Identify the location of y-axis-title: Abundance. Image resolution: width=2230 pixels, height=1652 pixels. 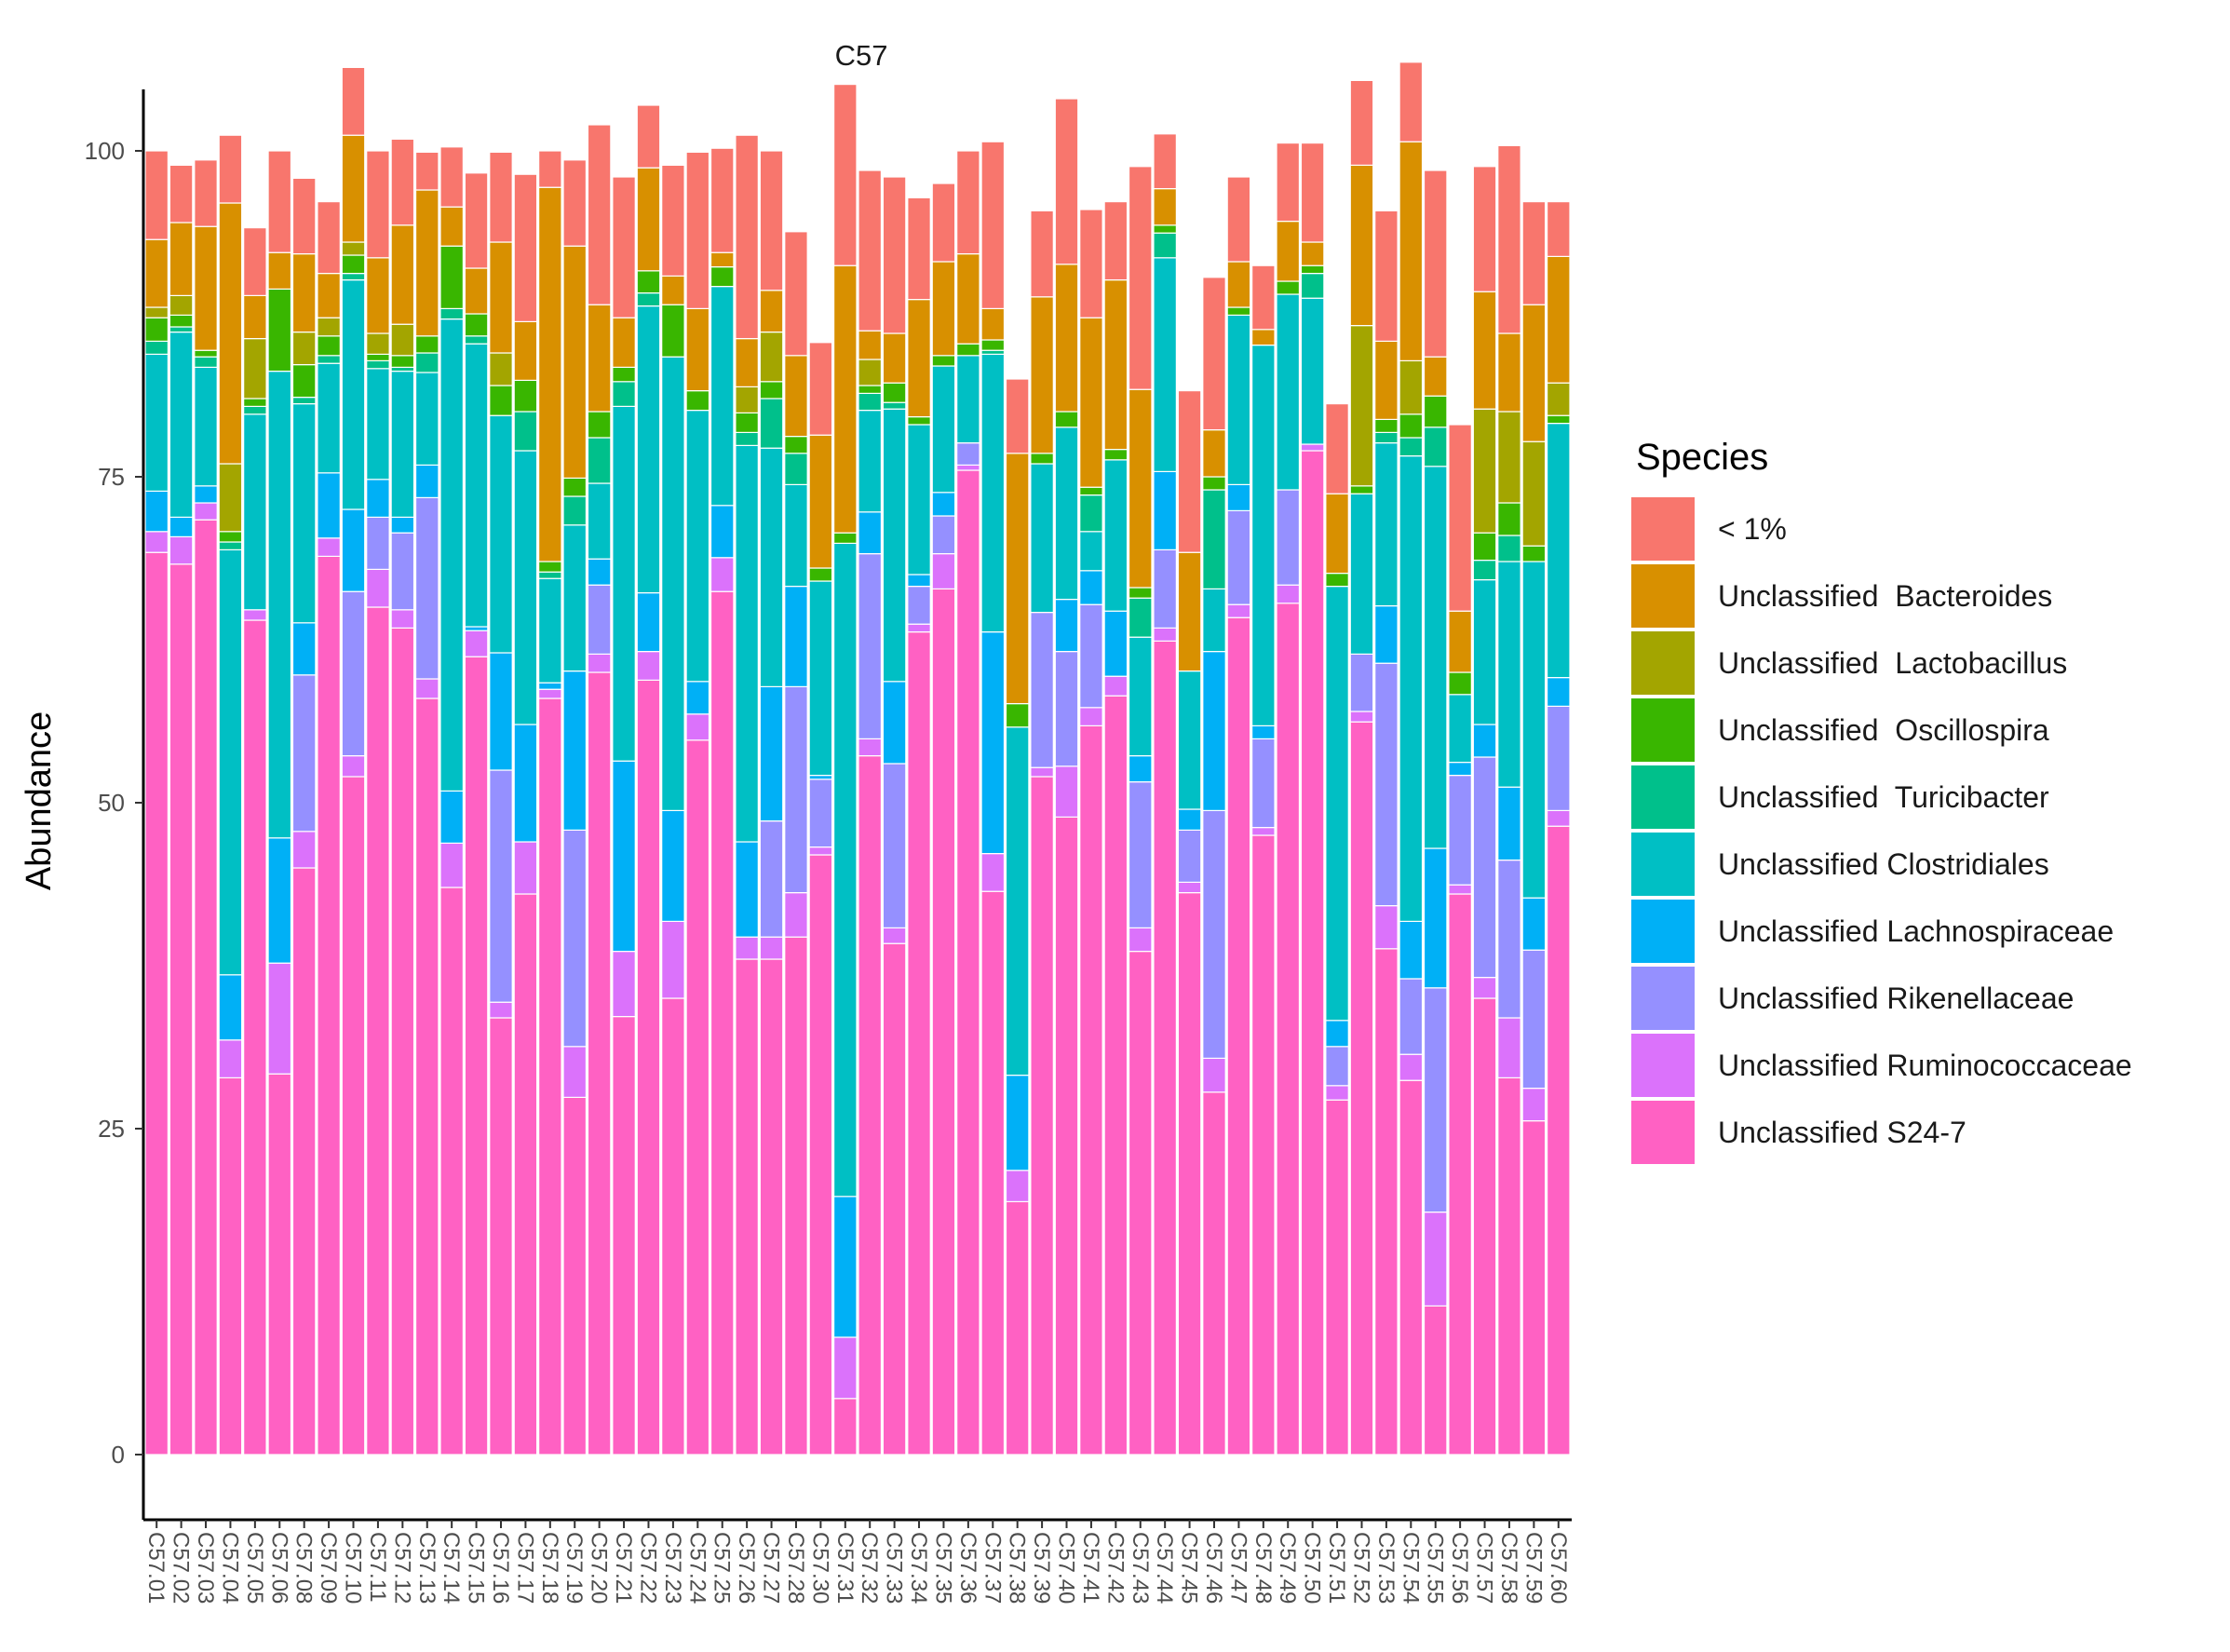
(39, 800).